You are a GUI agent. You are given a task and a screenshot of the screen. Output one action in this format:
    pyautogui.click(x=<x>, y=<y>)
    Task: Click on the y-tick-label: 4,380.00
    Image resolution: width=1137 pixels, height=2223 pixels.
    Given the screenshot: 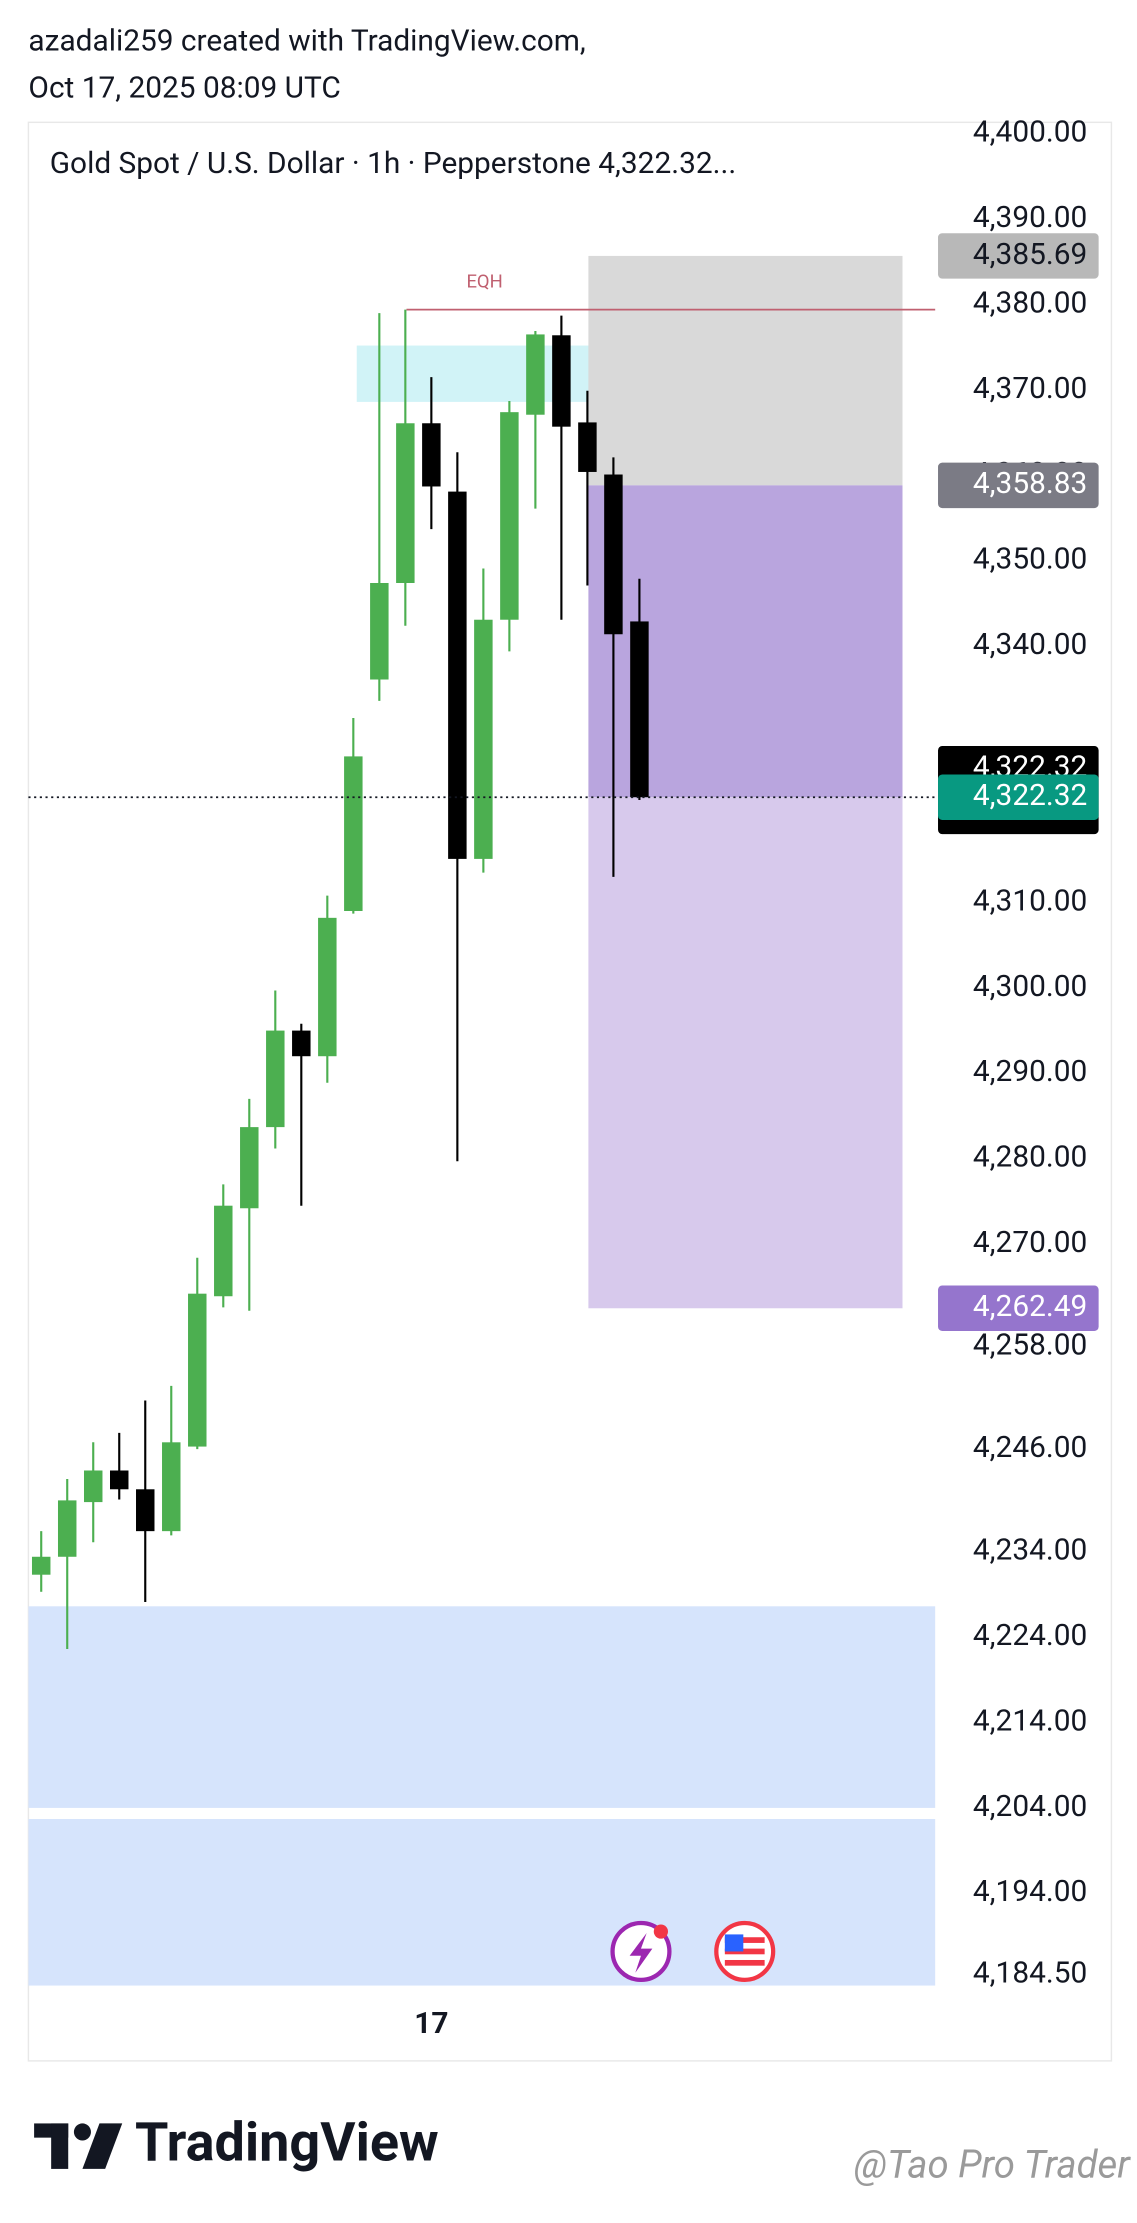 What is the action you would take?
    pyautogui.click(x=1030, y=302)
    